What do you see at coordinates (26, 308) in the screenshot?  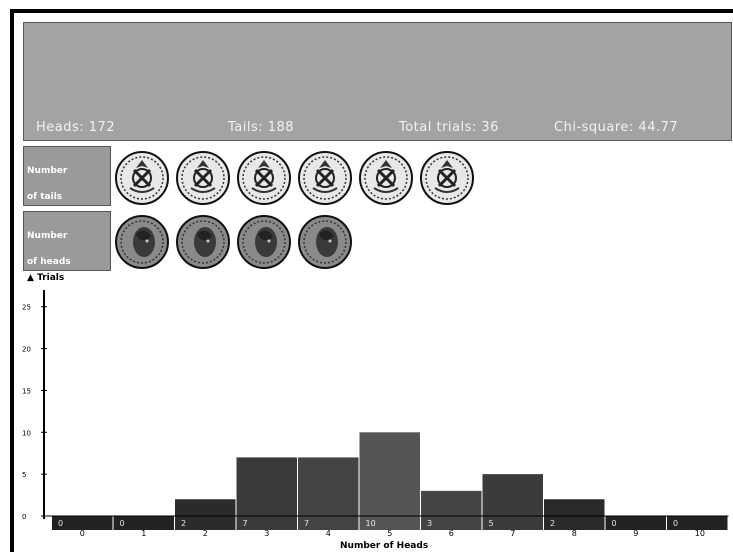 I see `y-tick-label: 25` at bounding box center [26, 308].